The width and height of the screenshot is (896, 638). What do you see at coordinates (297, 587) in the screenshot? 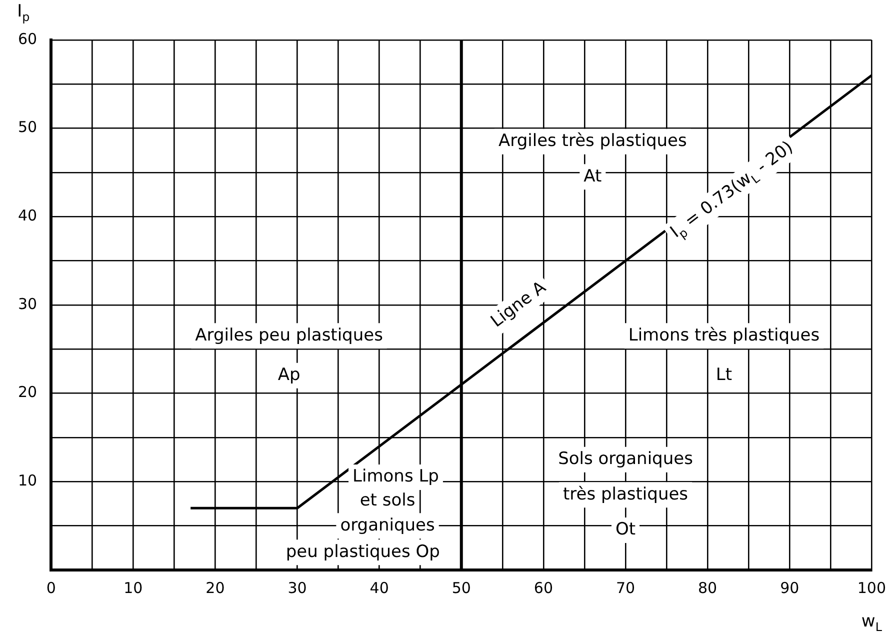
I see `x-tick-label: 30` at bounding box center [297, 587].